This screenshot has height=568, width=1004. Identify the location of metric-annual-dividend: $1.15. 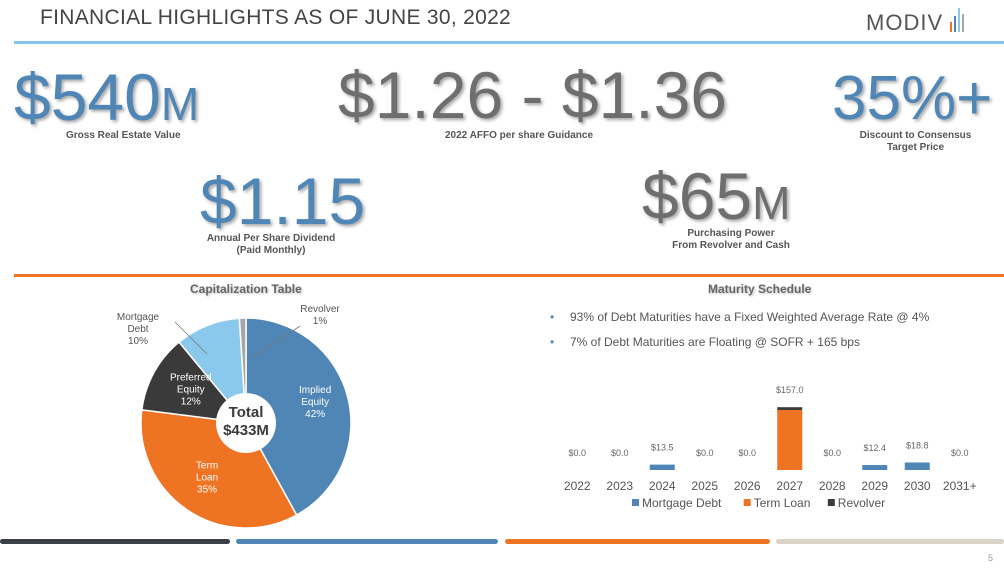
(283, 201).